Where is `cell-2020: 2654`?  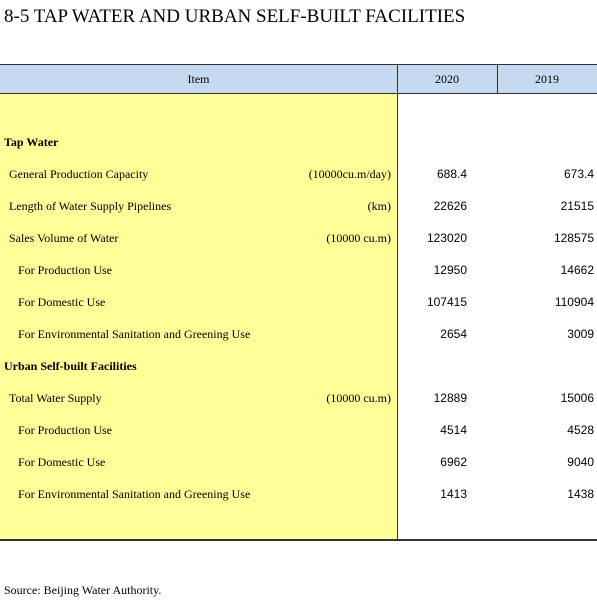 cell-2020: 2654 is located at coordinates (453, 334).